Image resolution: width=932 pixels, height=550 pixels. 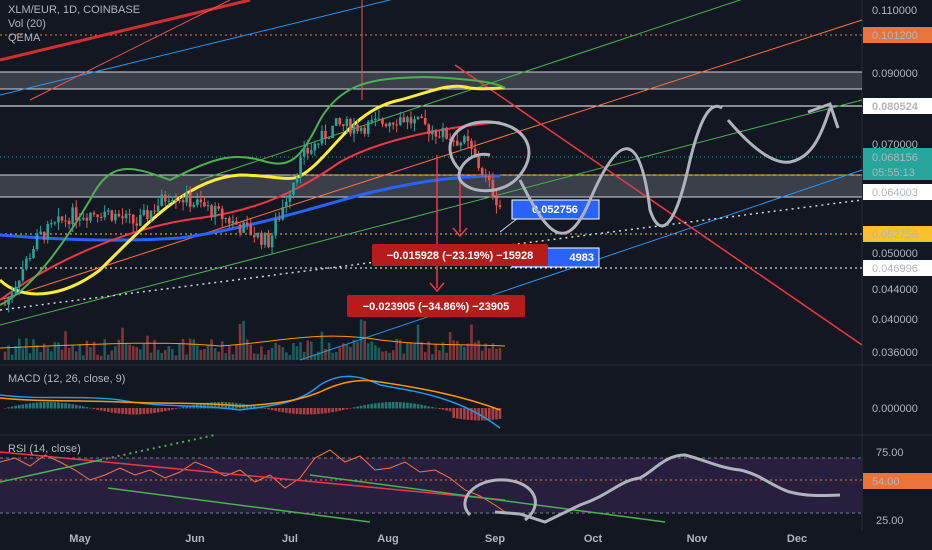 I want to click on x-tick: Dec, so click(x=797, y=539).